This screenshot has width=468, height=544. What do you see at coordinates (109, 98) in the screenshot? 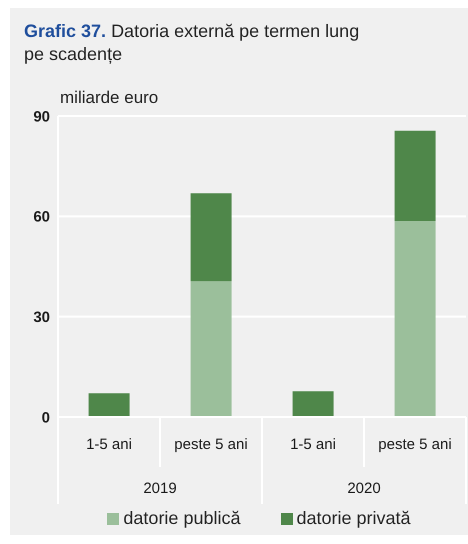
I see `y-axis-title: miliarde euro` at bounding box center [109, 98].